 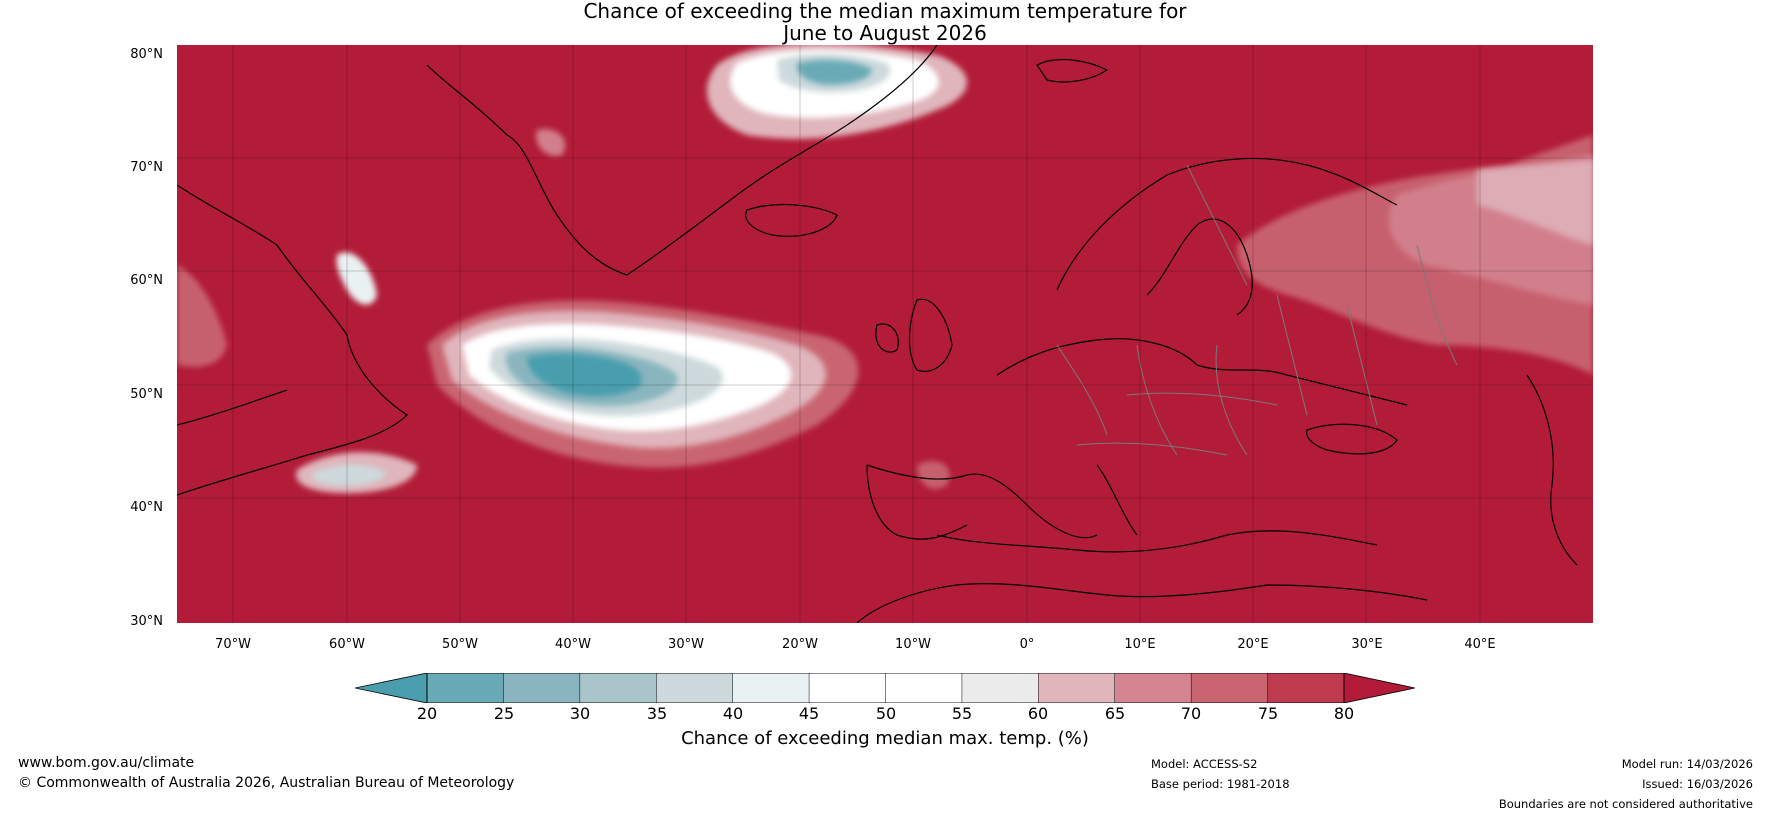 What do you see at coordinates (837, 92) in the screenshot?
I see `cool-anomaly-svalbard` at bounding box center [837, 92].